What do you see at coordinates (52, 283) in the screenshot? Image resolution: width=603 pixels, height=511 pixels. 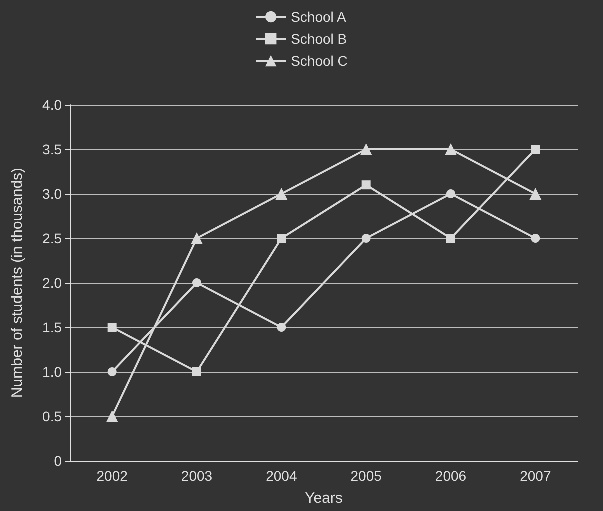 I see `y-tick-label: 2.0` at bounding box center [52, 283].